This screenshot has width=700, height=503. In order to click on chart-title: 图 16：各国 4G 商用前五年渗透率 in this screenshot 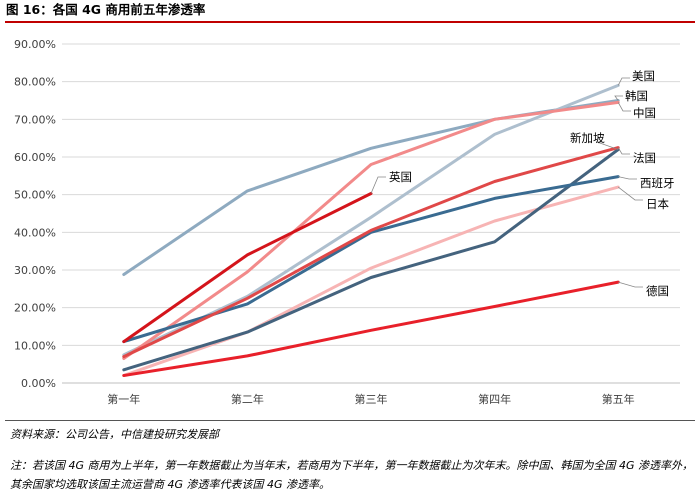, I will do `click(106, 9)`.